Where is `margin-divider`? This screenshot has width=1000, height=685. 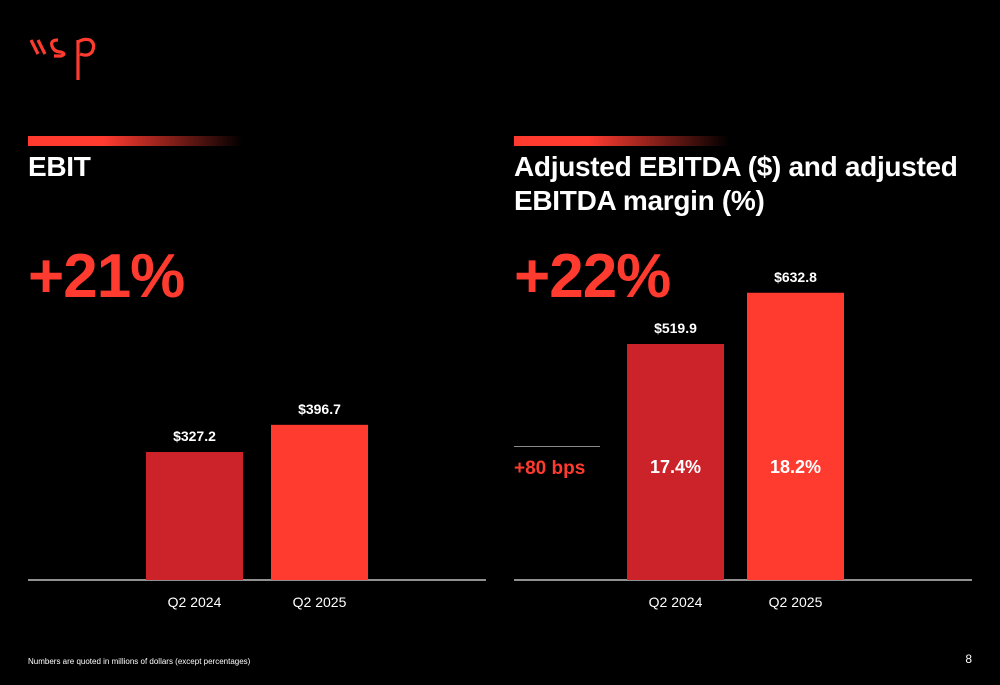 margin-divider is located at coordinates (557, 446).